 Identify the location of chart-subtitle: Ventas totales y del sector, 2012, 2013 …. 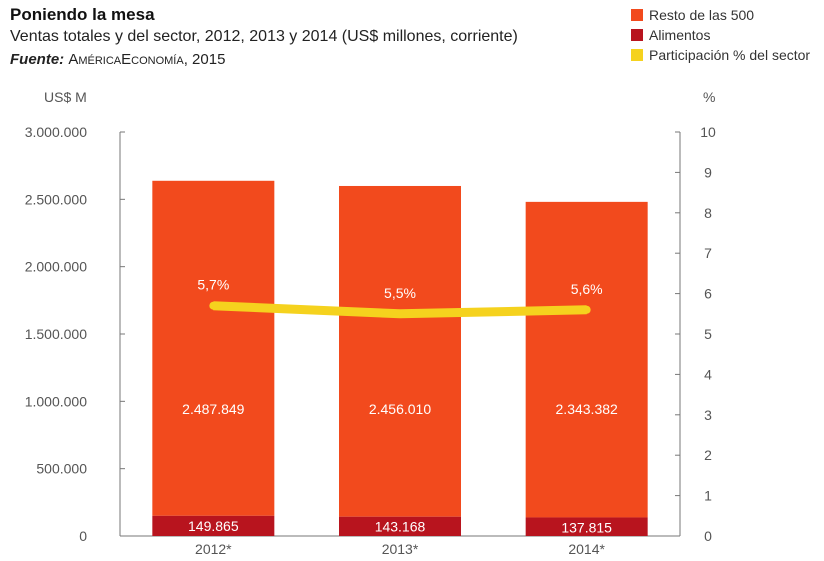
(264, 36).